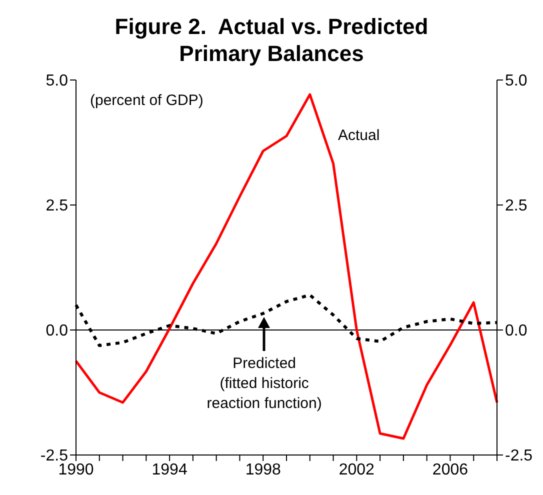 This screenshot has height=495, width=543. I want to click on x-tick-label: 2002, so click(356, 469).